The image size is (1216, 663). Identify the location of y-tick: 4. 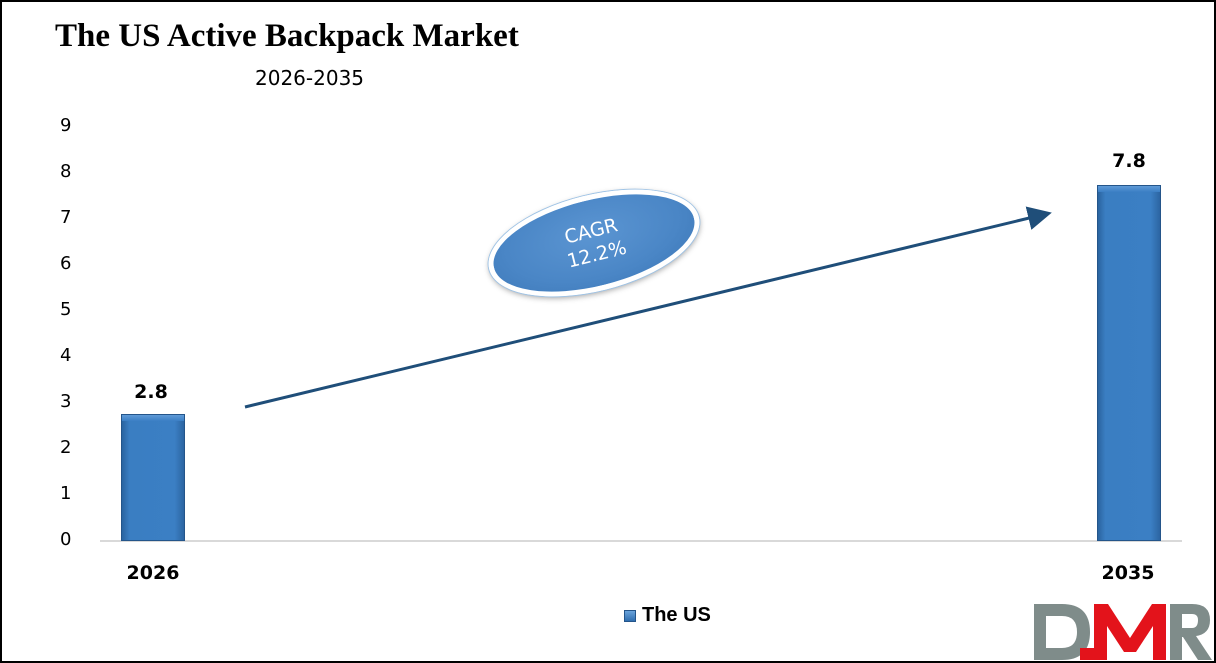
(66, 355).